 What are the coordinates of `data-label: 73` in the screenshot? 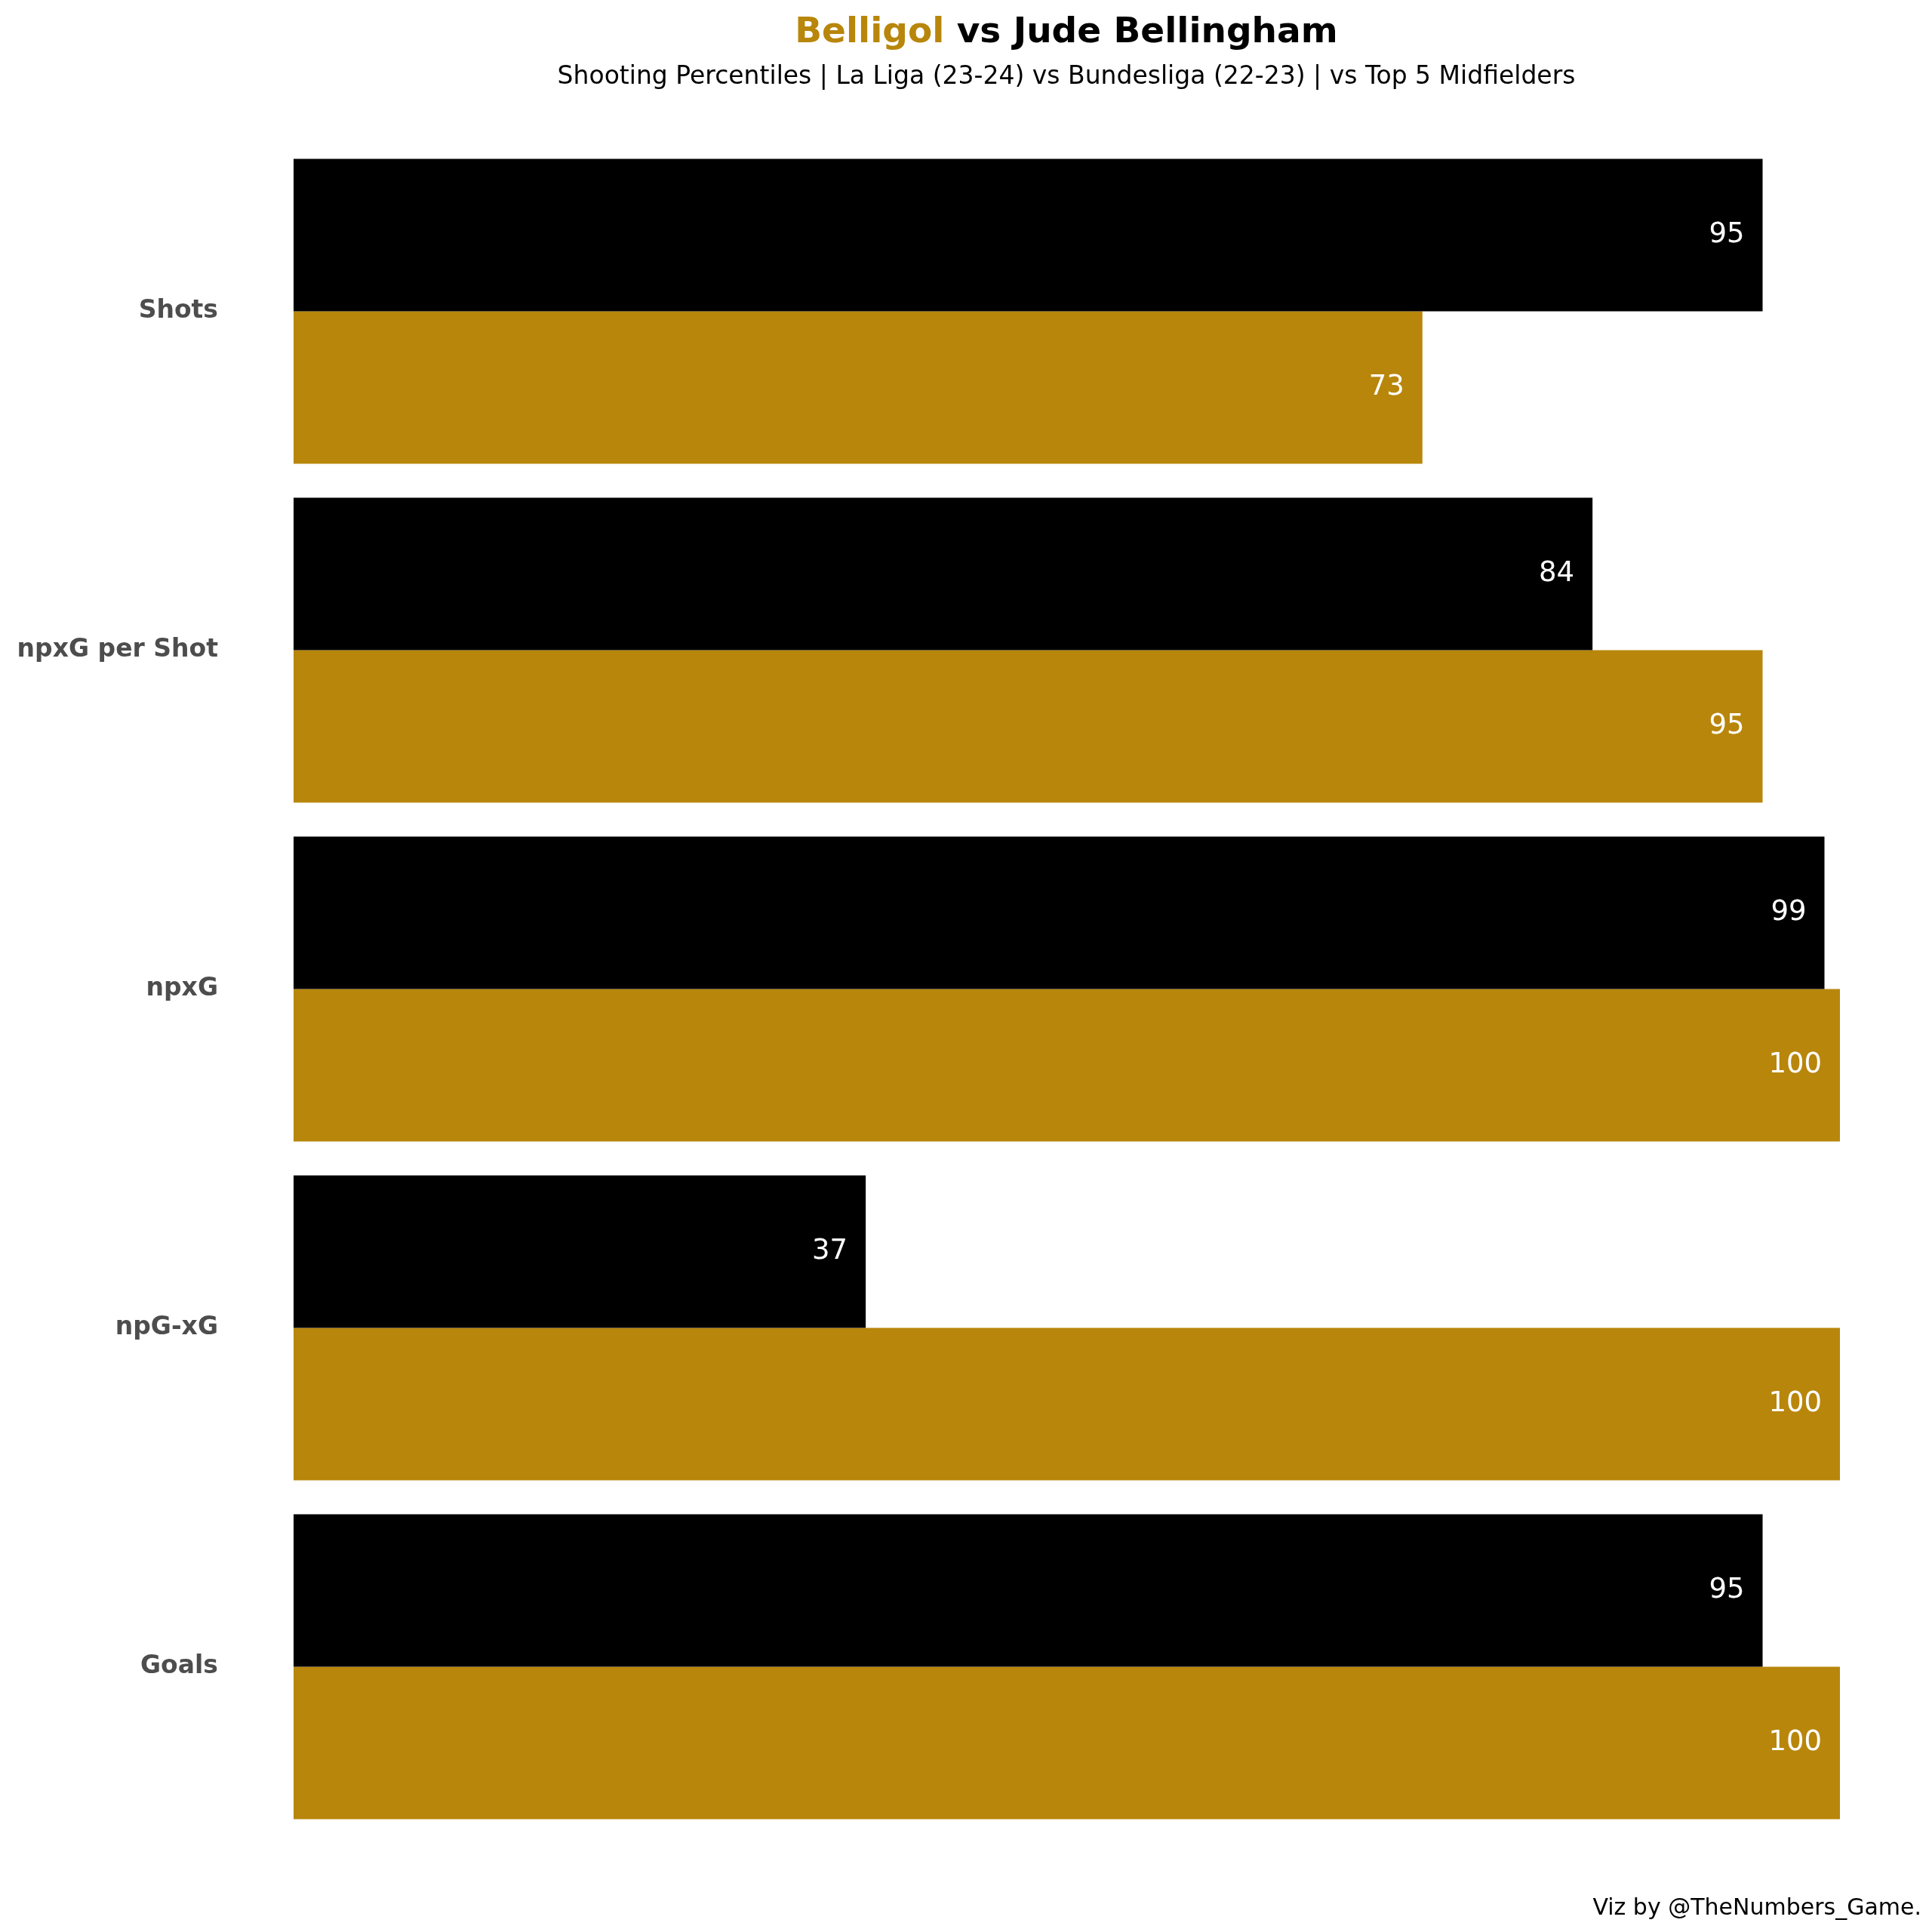 It's located at (1386, 385).